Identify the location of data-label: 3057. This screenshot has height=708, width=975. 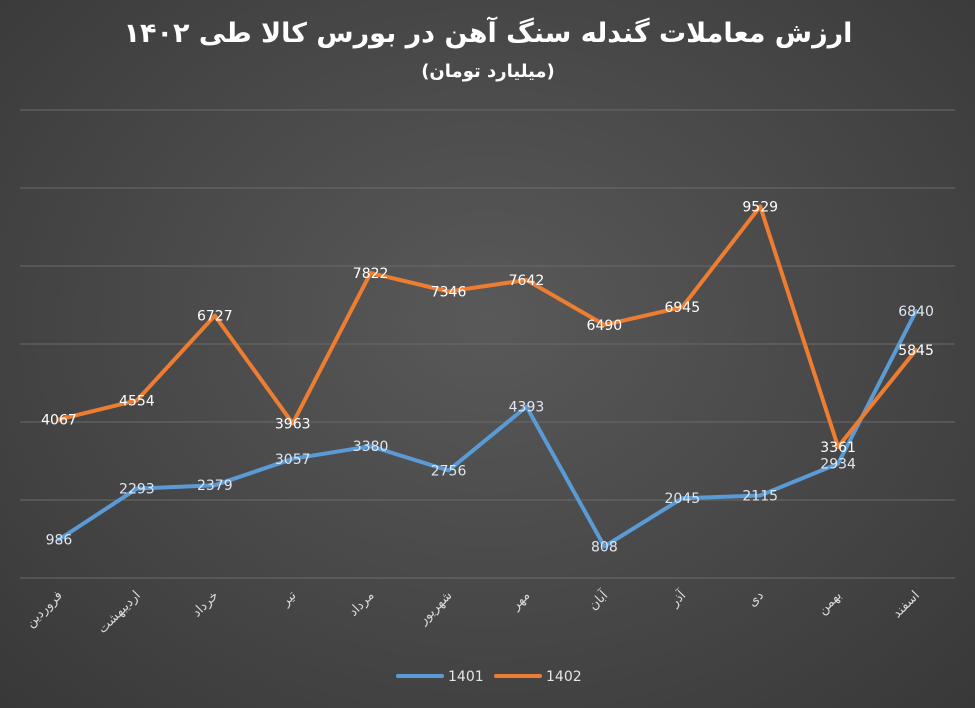
(293, 460).